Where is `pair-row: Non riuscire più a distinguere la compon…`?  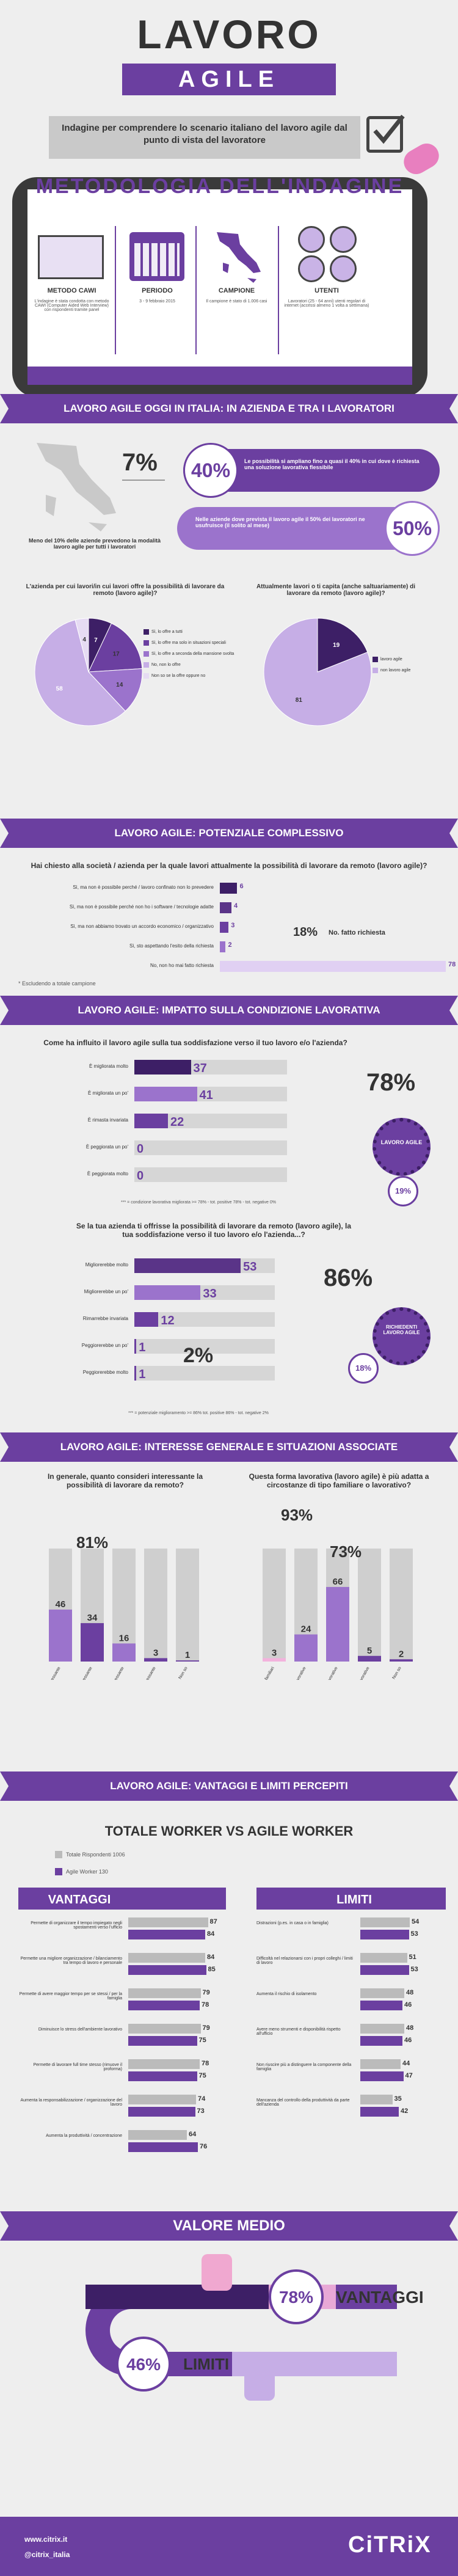
pair-row: Non riuscire più a distinguere la compon… is located at coordinates (354, 2073).